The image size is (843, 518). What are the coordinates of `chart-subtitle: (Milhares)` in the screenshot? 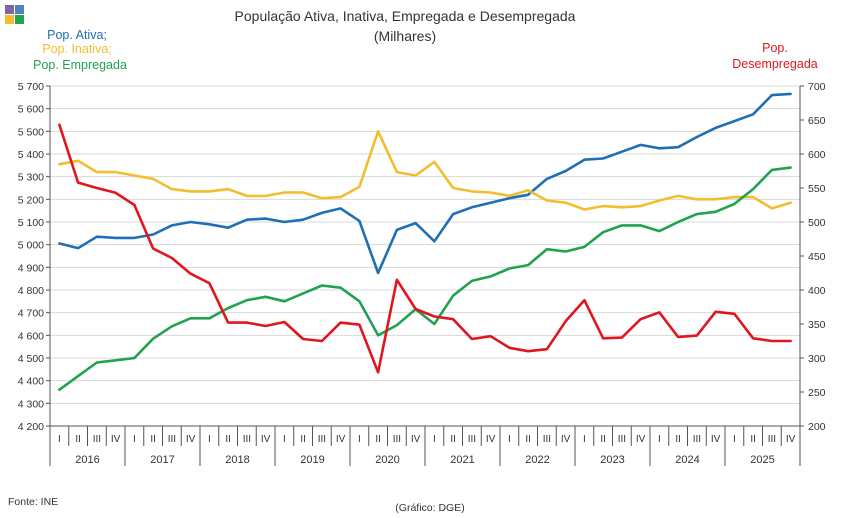 It's located at (405, 36).